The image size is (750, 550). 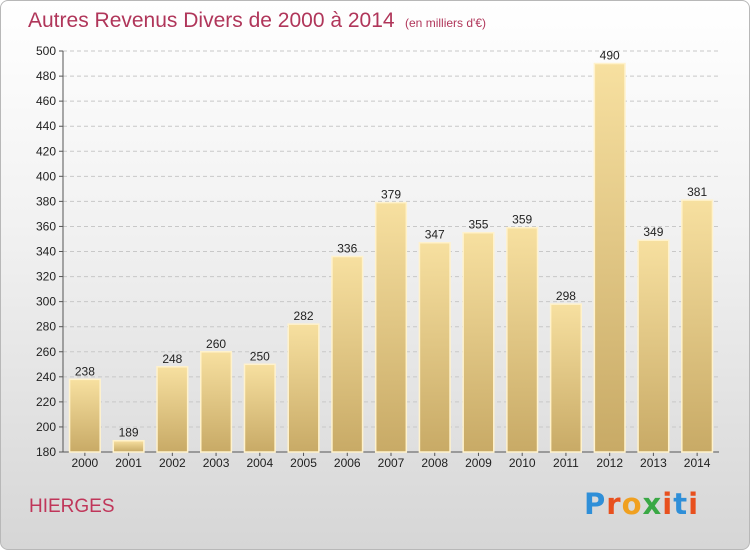 What do you see at coordinates (46, 101) in the screenshot?
I see `y-tick-label: 460` at bounding box center [46, 101].